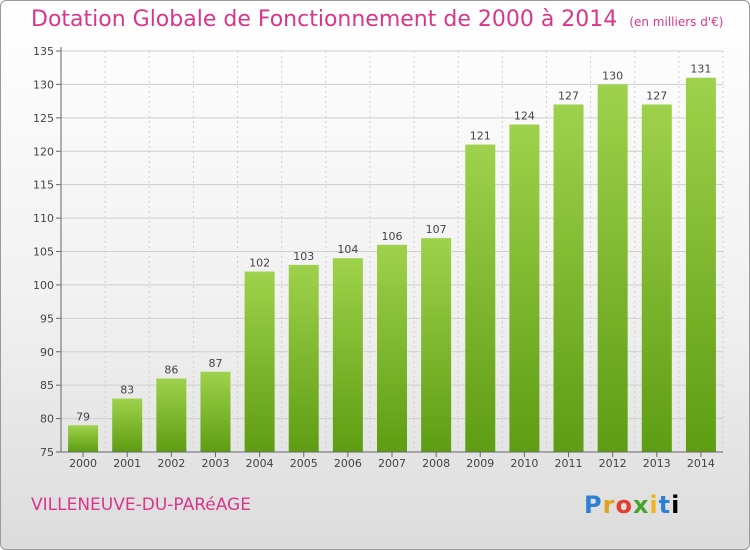 The height and width of the screenshot is (550, 750). What do you see at coordinates (259, 263) in the screenshot?
I see `data-label: 102` at bounding box center [259, 263].